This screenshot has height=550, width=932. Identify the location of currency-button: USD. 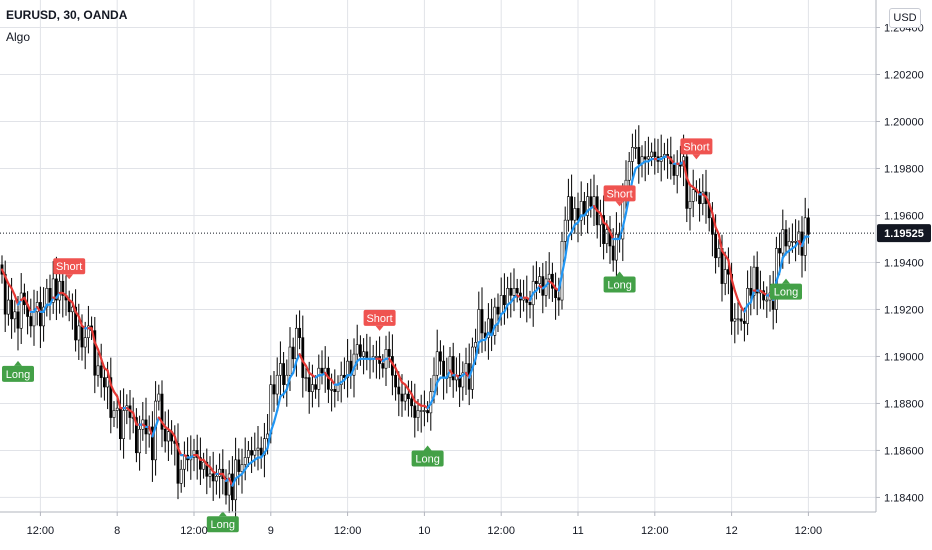
(905, 18).